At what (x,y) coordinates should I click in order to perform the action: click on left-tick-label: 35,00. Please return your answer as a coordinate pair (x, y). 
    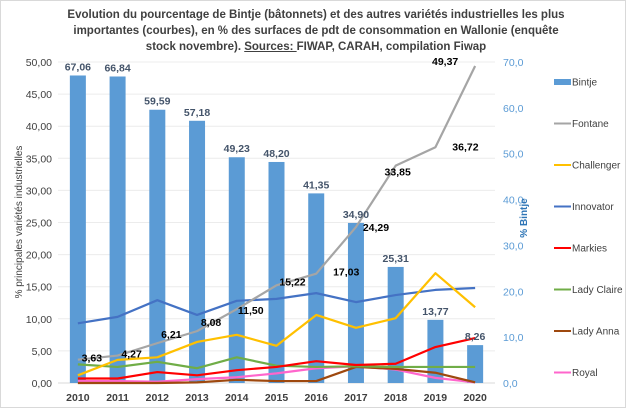
    Looking at the image, I should click on (39, 159).